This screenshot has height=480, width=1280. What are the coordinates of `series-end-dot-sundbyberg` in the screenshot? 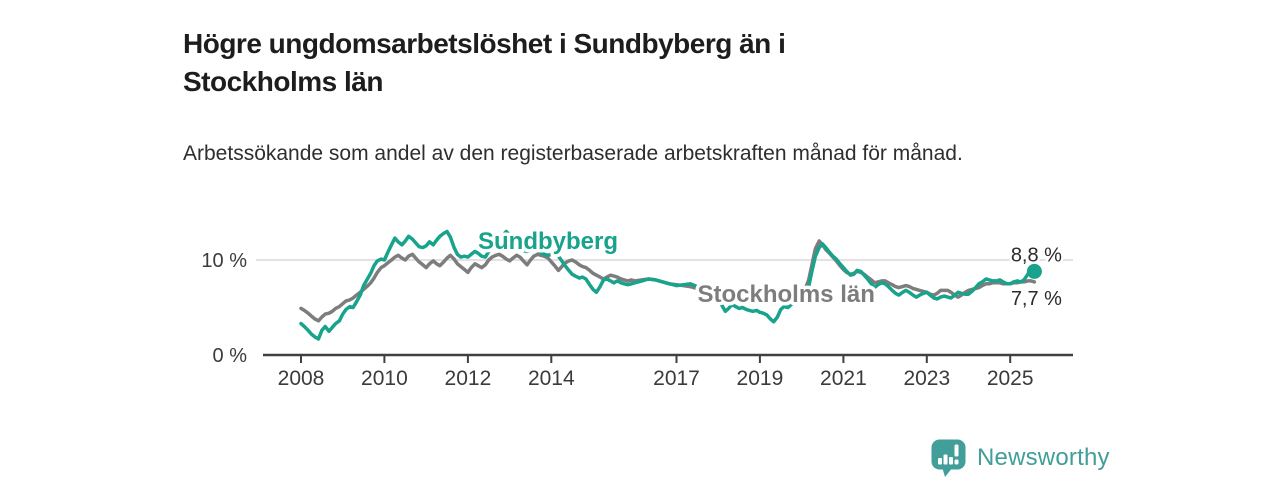 It's located at (1034, 271).